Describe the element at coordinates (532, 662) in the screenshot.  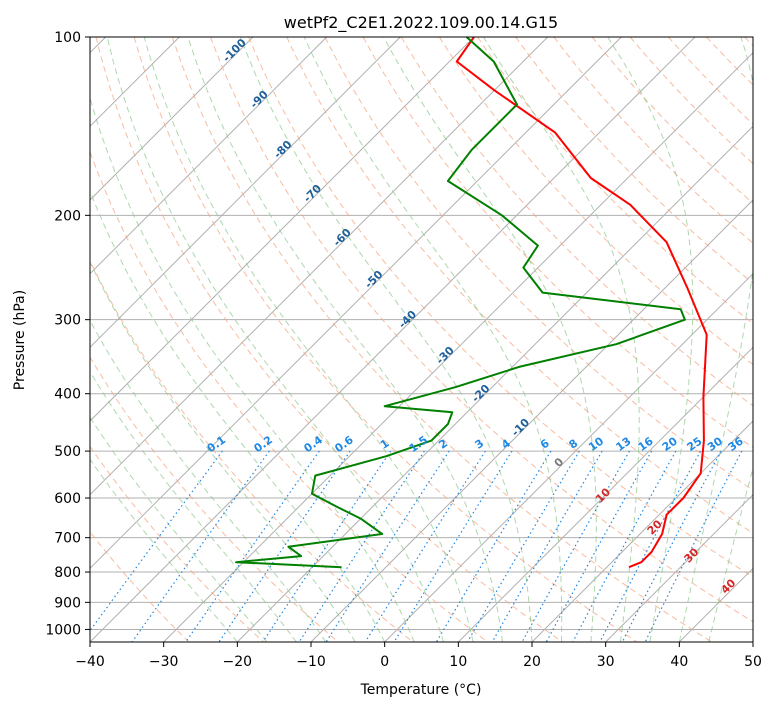
I see `x-tick-label: 20` at that location.